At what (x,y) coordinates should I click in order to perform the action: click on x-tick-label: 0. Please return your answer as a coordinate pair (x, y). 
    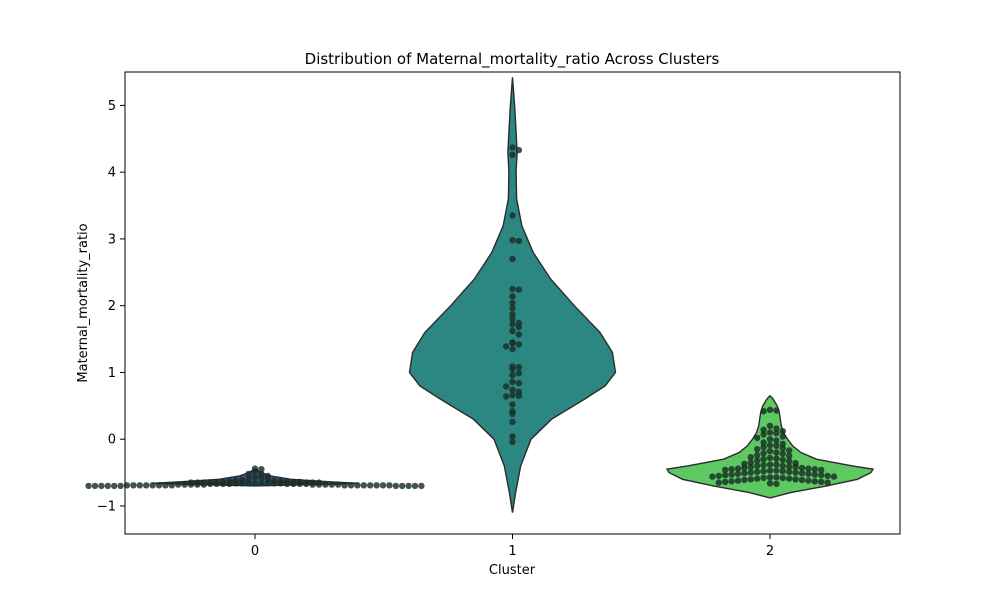
    Looking at the image, I should click on (255, 551).